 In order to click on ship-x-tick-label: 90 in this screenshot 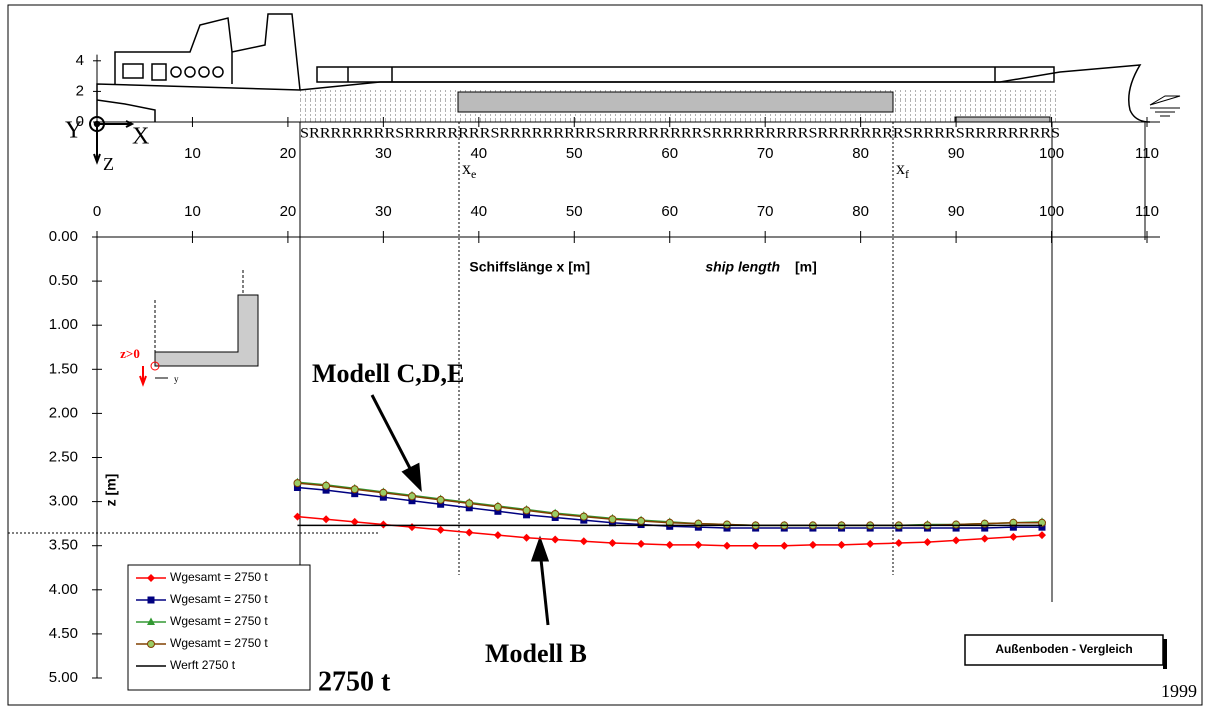, I will do `click(956, 153)`.